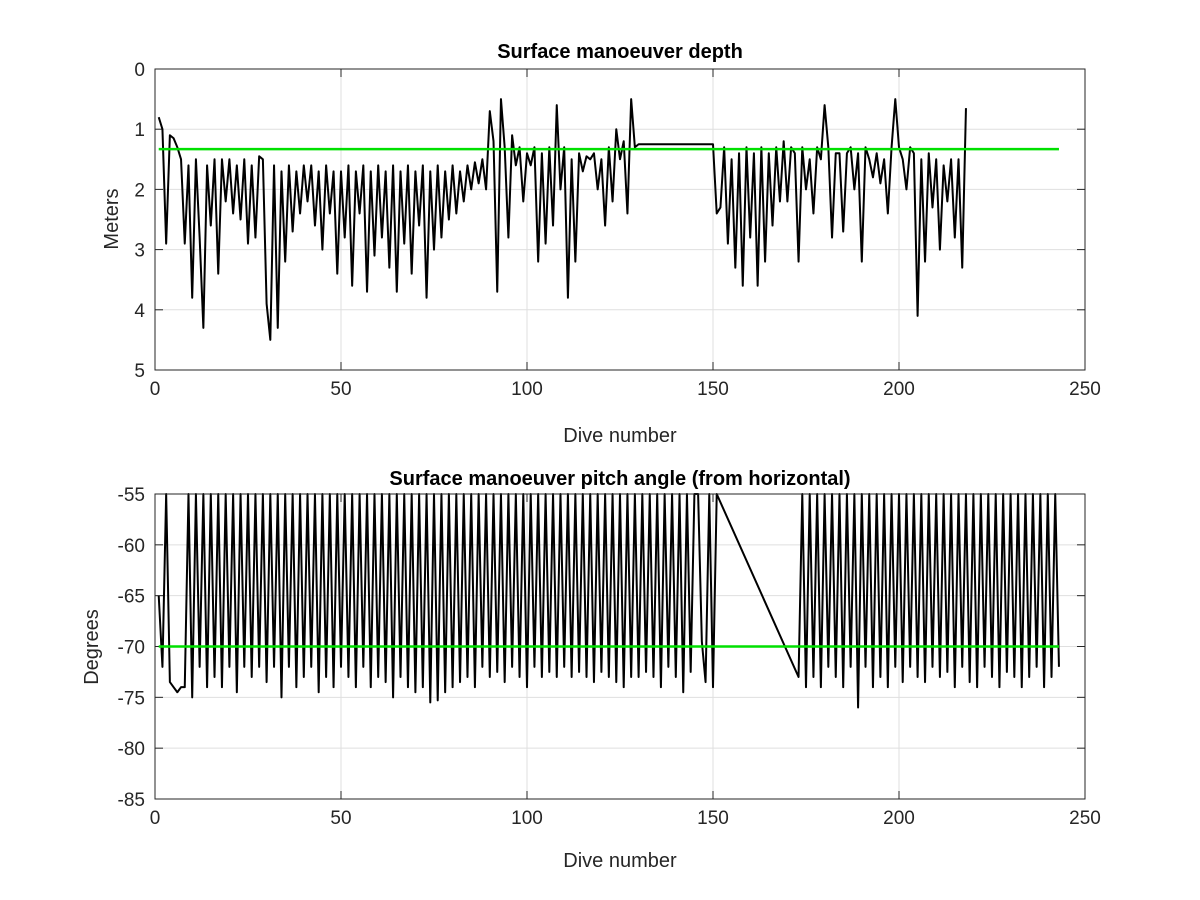 The image size is (1200, 900). I want to click on pitch-y-tick-label: -60, so click(131, 546).